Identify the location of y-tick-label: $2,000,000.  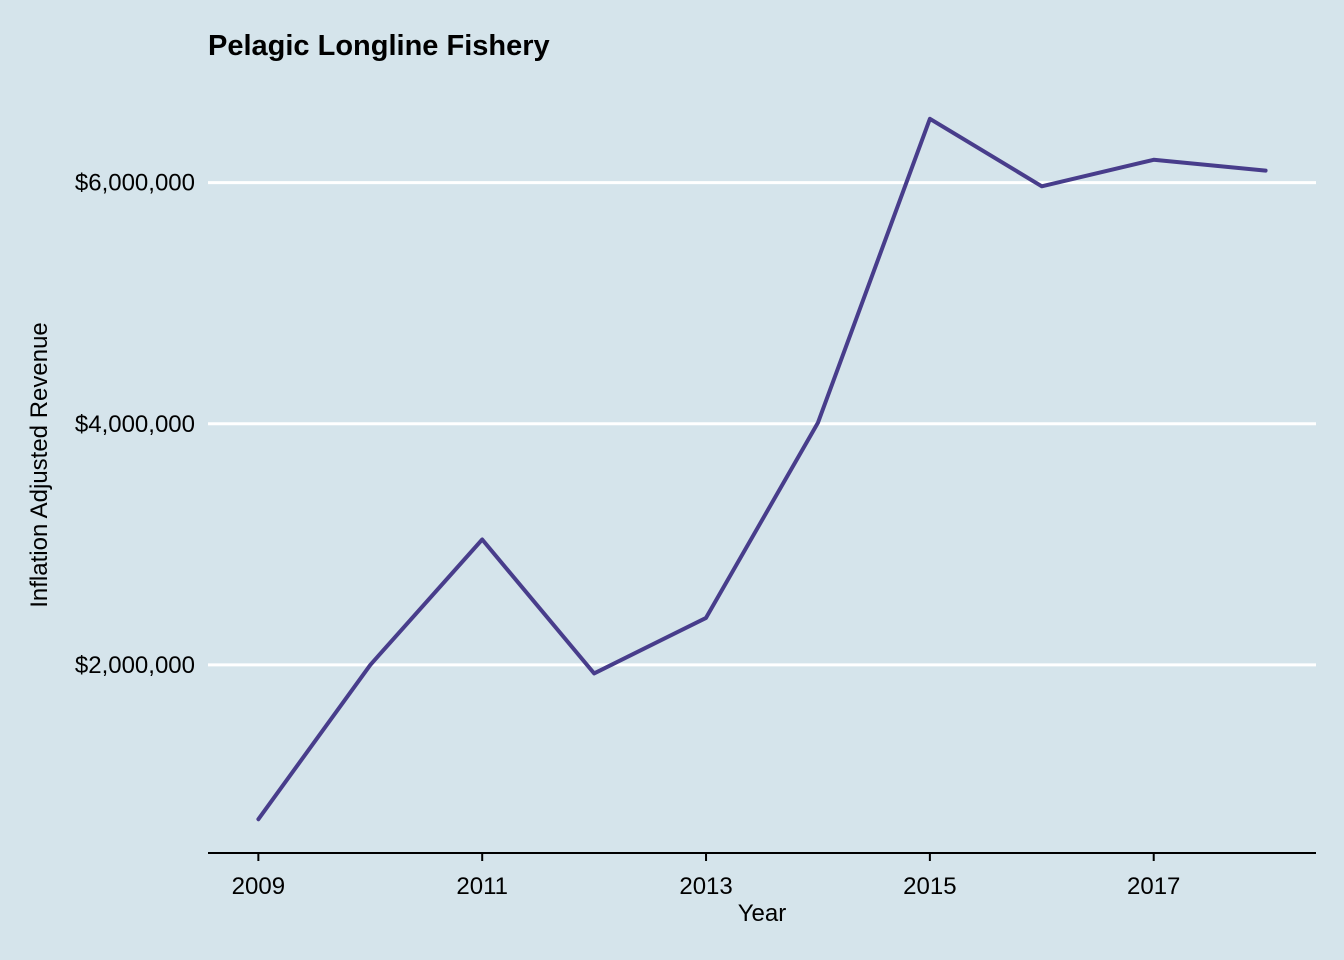
(135, 665).